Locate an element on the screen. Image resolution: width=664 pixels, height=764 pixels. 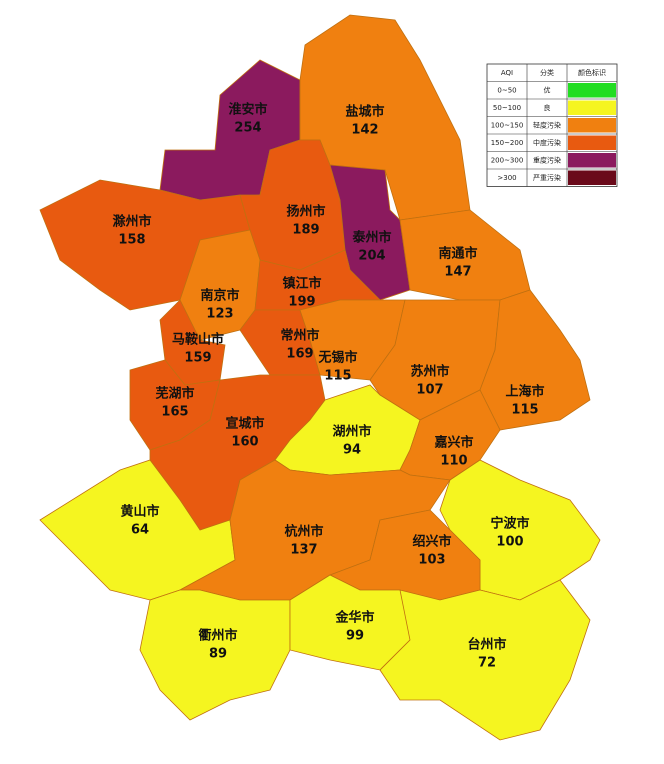
legend-range: 100~150 is located at coordinates (507, 125).